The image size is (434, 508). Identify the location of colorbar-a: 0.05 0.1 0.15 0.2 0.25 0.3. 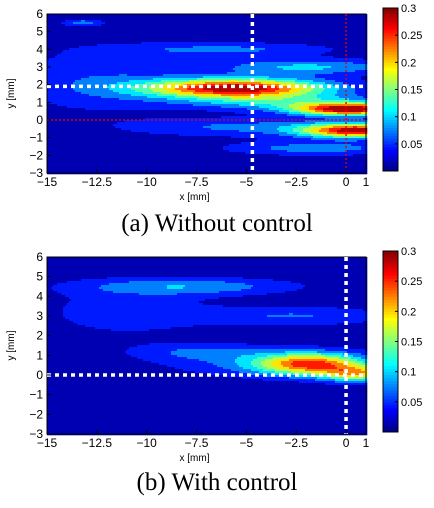
(402, 87).